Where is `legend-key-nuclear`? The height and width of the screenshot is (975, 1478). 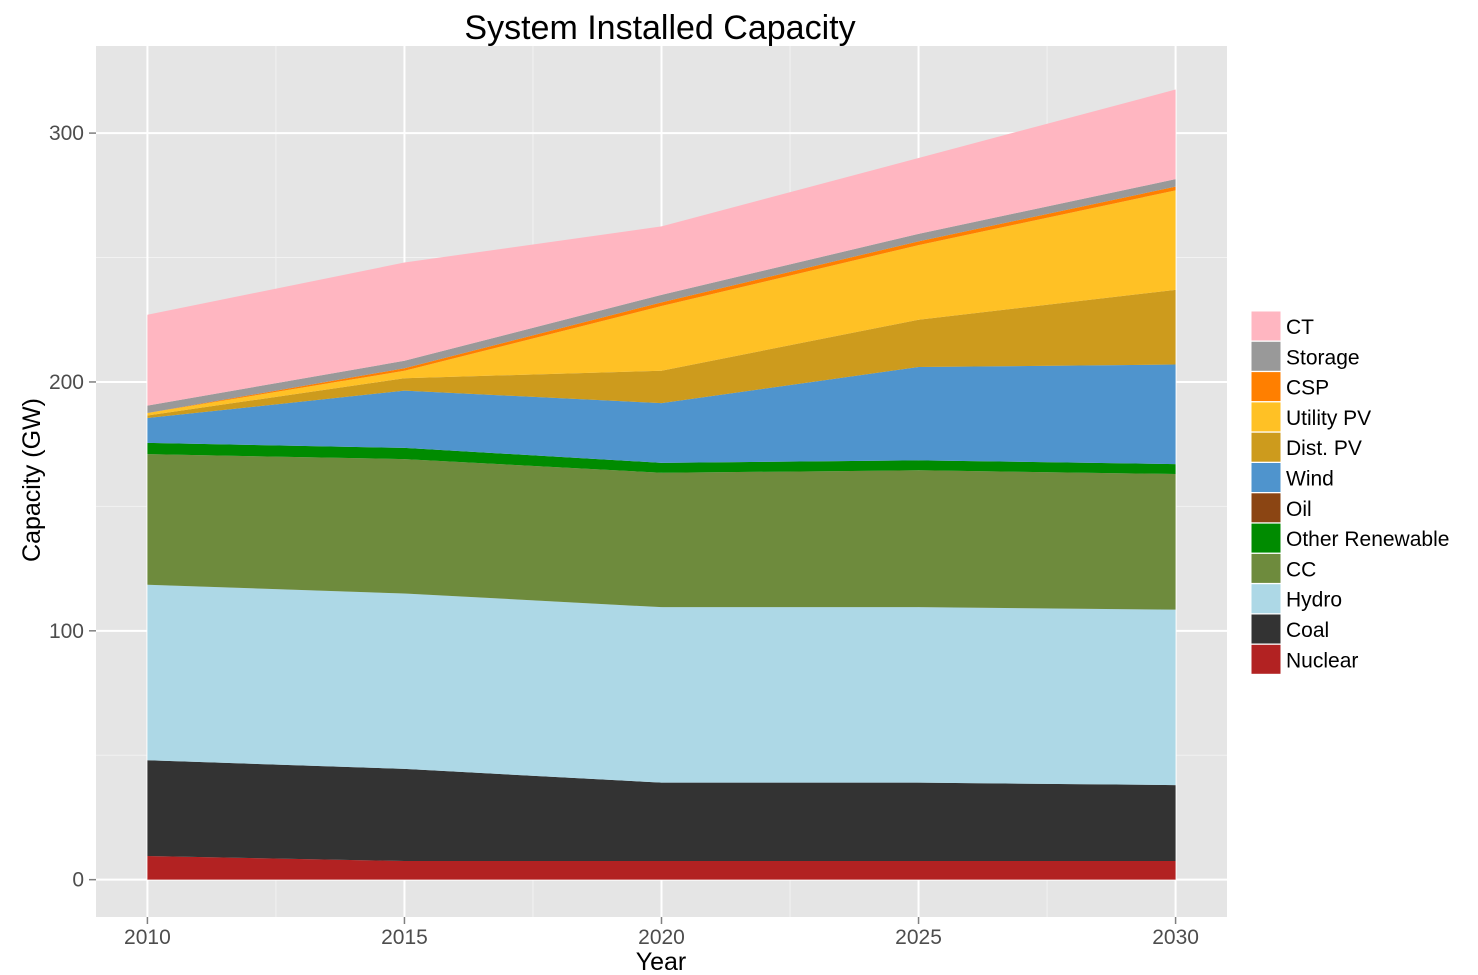 legend-key-nuclear is located at coordinates (1266, 659).